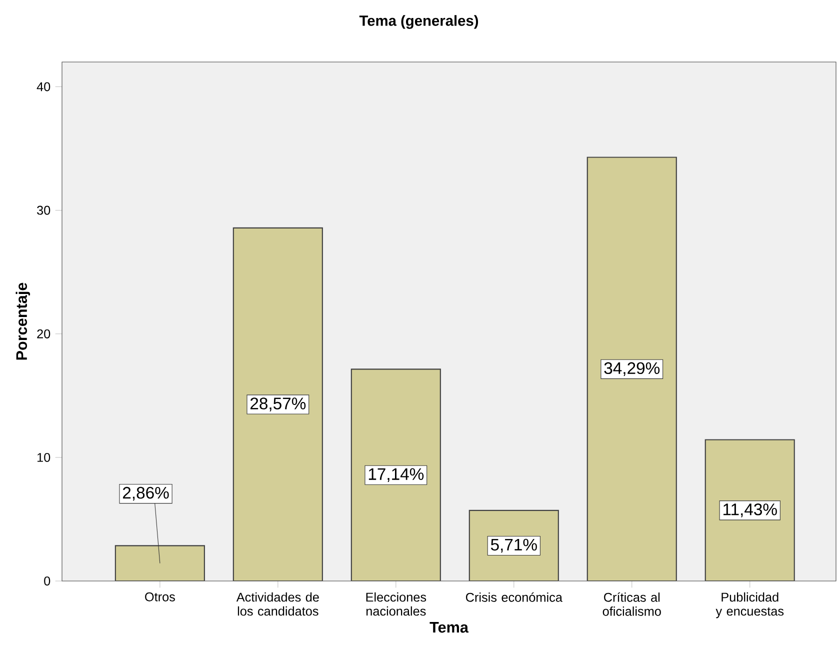 This screenshot has width=838, height=657. Describe the element at coordinates (43, 210) in the screenshot. I see `y-tick-label: 30` at that location.